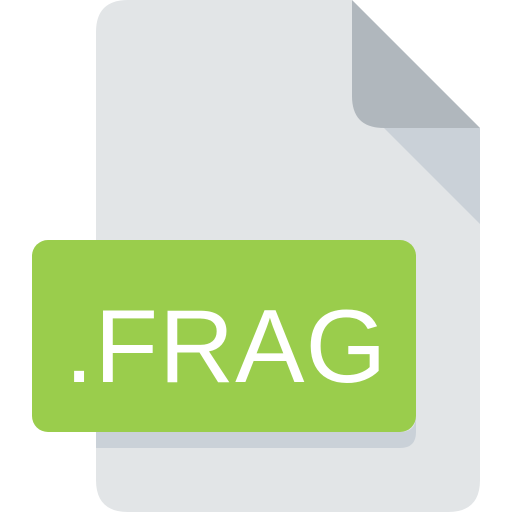  I want to click on file-fold-shadow, so click(432, 176).